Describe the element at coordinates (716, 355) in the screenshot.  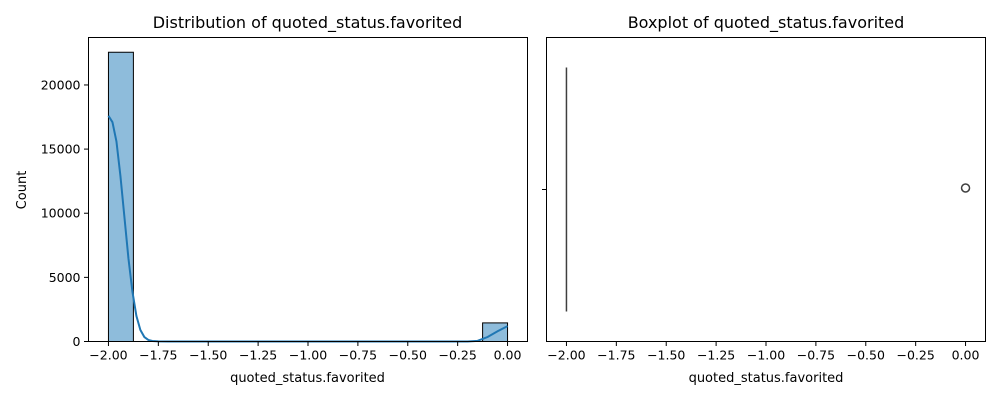
I see `boxplot-x-tick-label: −1.25` at that location.